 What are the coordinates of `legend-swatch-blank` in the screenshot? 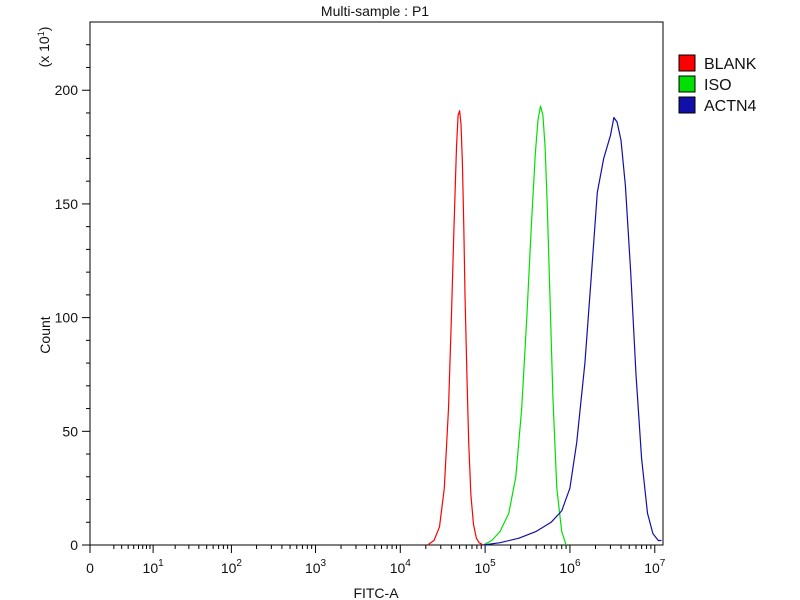 It's located at (687, 63).